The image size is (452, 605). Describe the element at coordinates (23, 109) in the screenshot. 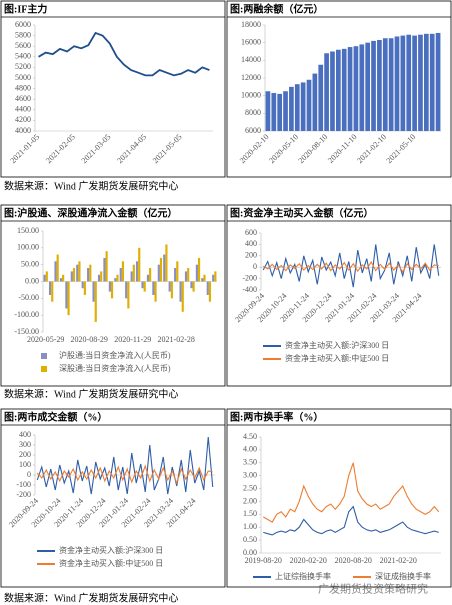

I see `y-tick-label: 4400` at that location.